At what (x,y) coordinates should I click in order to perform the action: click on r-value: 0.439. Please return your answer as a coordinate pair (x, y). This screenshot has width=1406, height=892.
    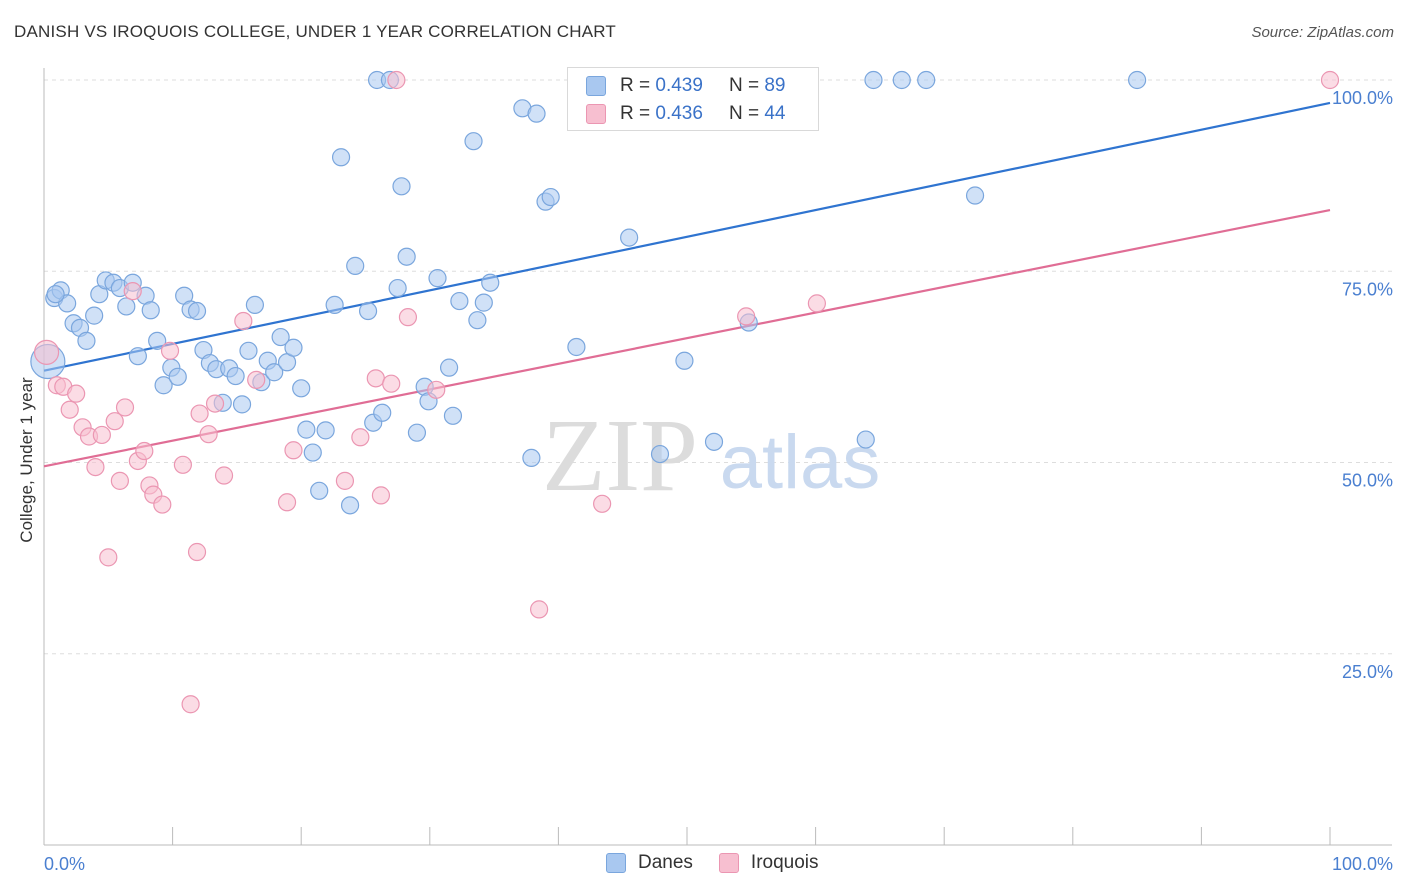
    Looking at the image, I should click on (679, 85).